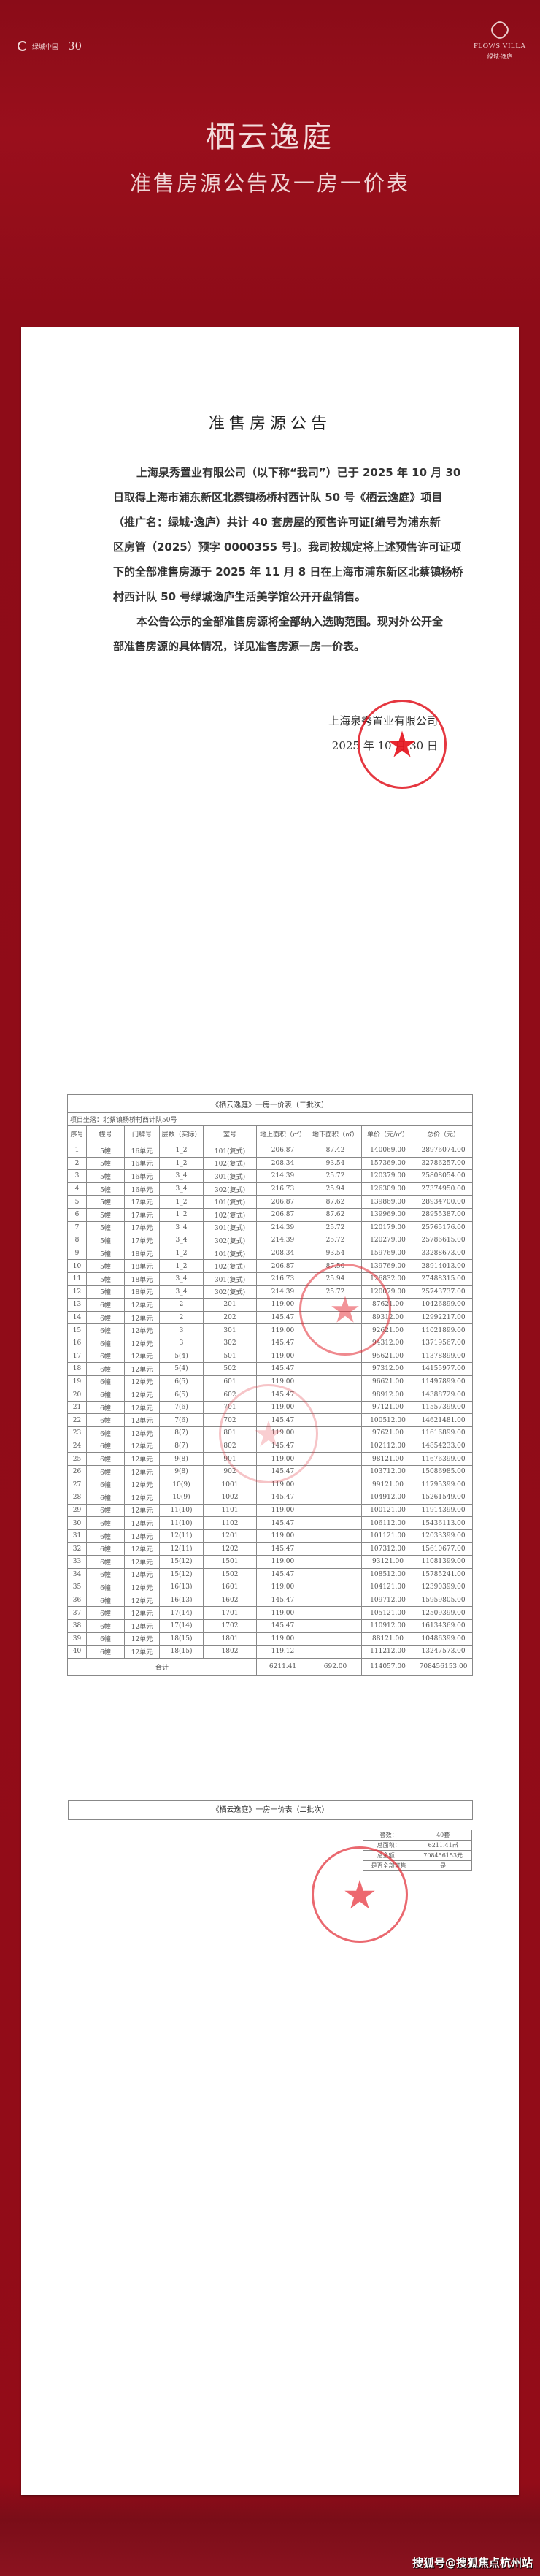 The image size is (540, 2576). What do you see at coordinates (77, 1652) in the screenshot?
I see `cell-index: 40` at bounding box center [77, 1652].